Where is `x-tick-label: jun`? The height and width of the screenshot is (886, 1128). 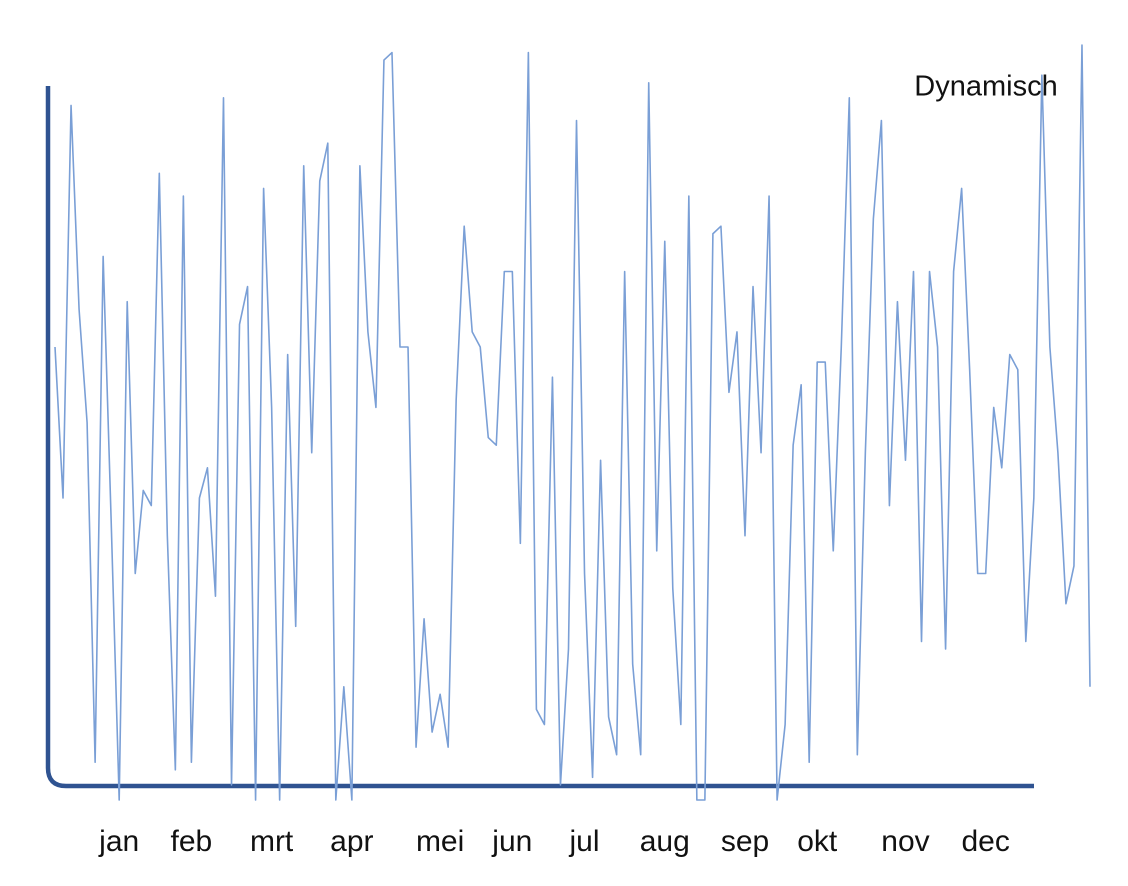
x-tick-label: jun is located at coordinates (511, 841).